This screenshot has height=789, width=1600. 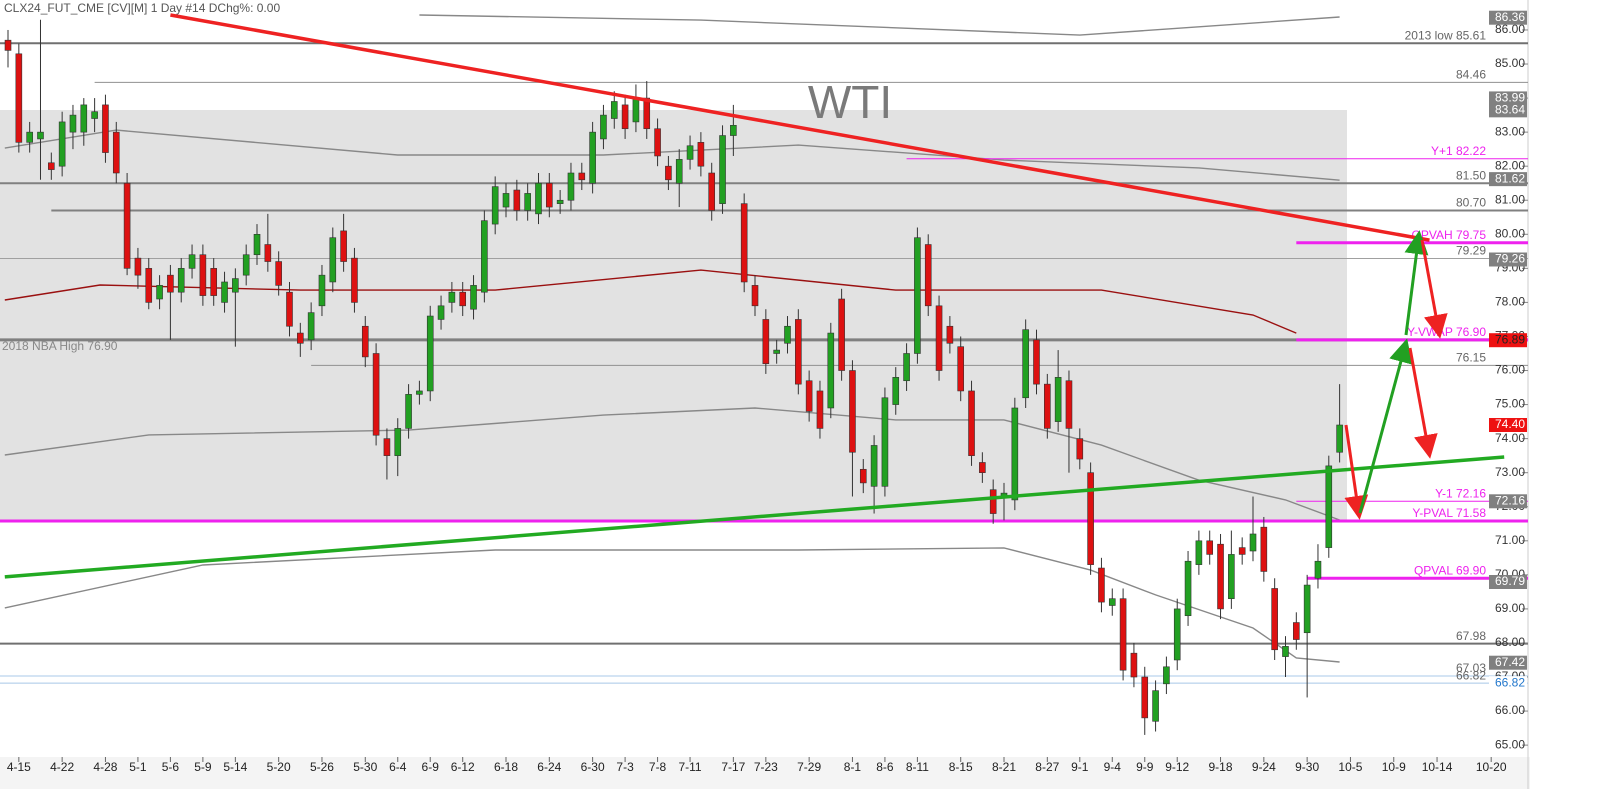 I want to click on x-tick-label: 8-21, so click(x=1004, y=767).